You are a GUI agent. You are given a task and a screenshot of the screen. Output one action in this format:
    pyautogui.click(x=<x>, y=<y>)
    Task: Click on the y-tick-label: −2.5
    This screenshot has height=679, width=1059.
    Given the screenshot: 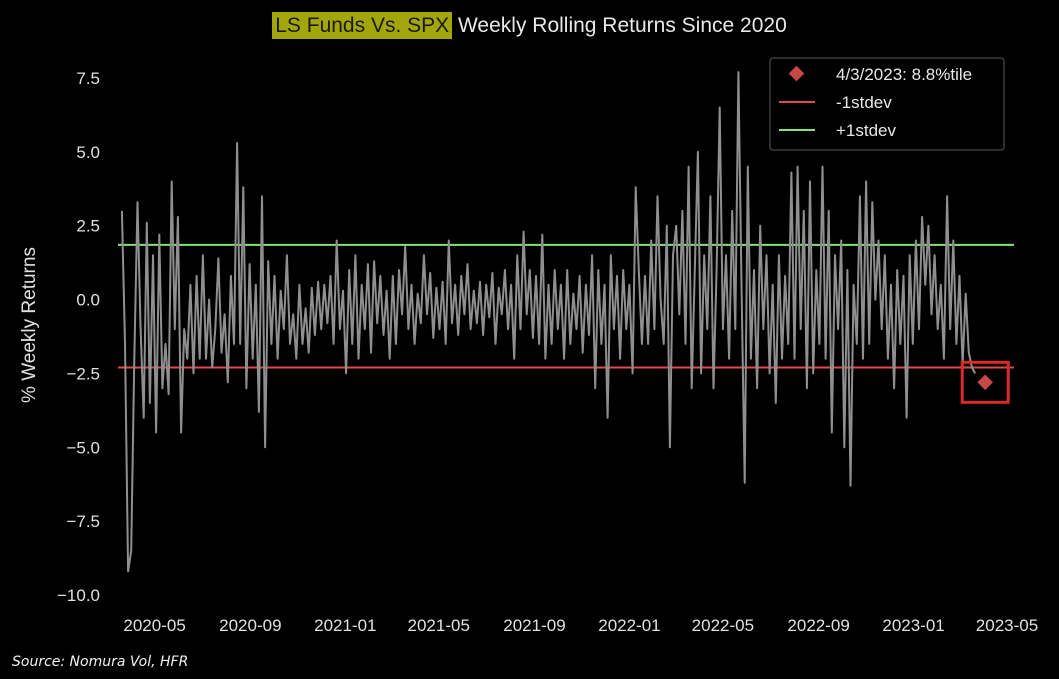 What is the action you would take?
    pyautogui.click(x=83, y=373)
    